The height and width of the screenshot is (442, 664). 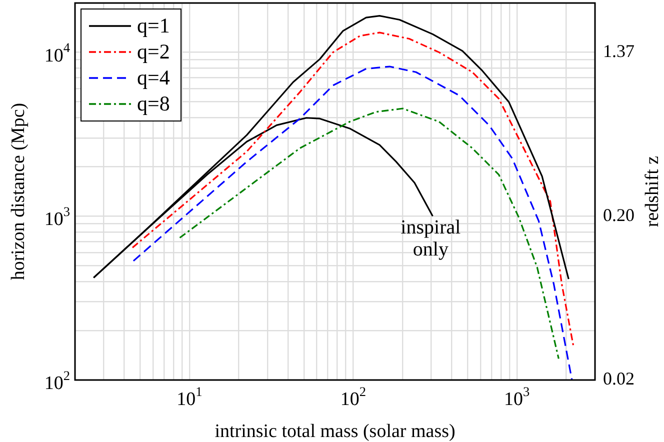 What do you see at coordinates (18, 191) in the screenshot?
I see `y-axis-title: horizon distance (Mpc)` at bounding box center [18, 191].